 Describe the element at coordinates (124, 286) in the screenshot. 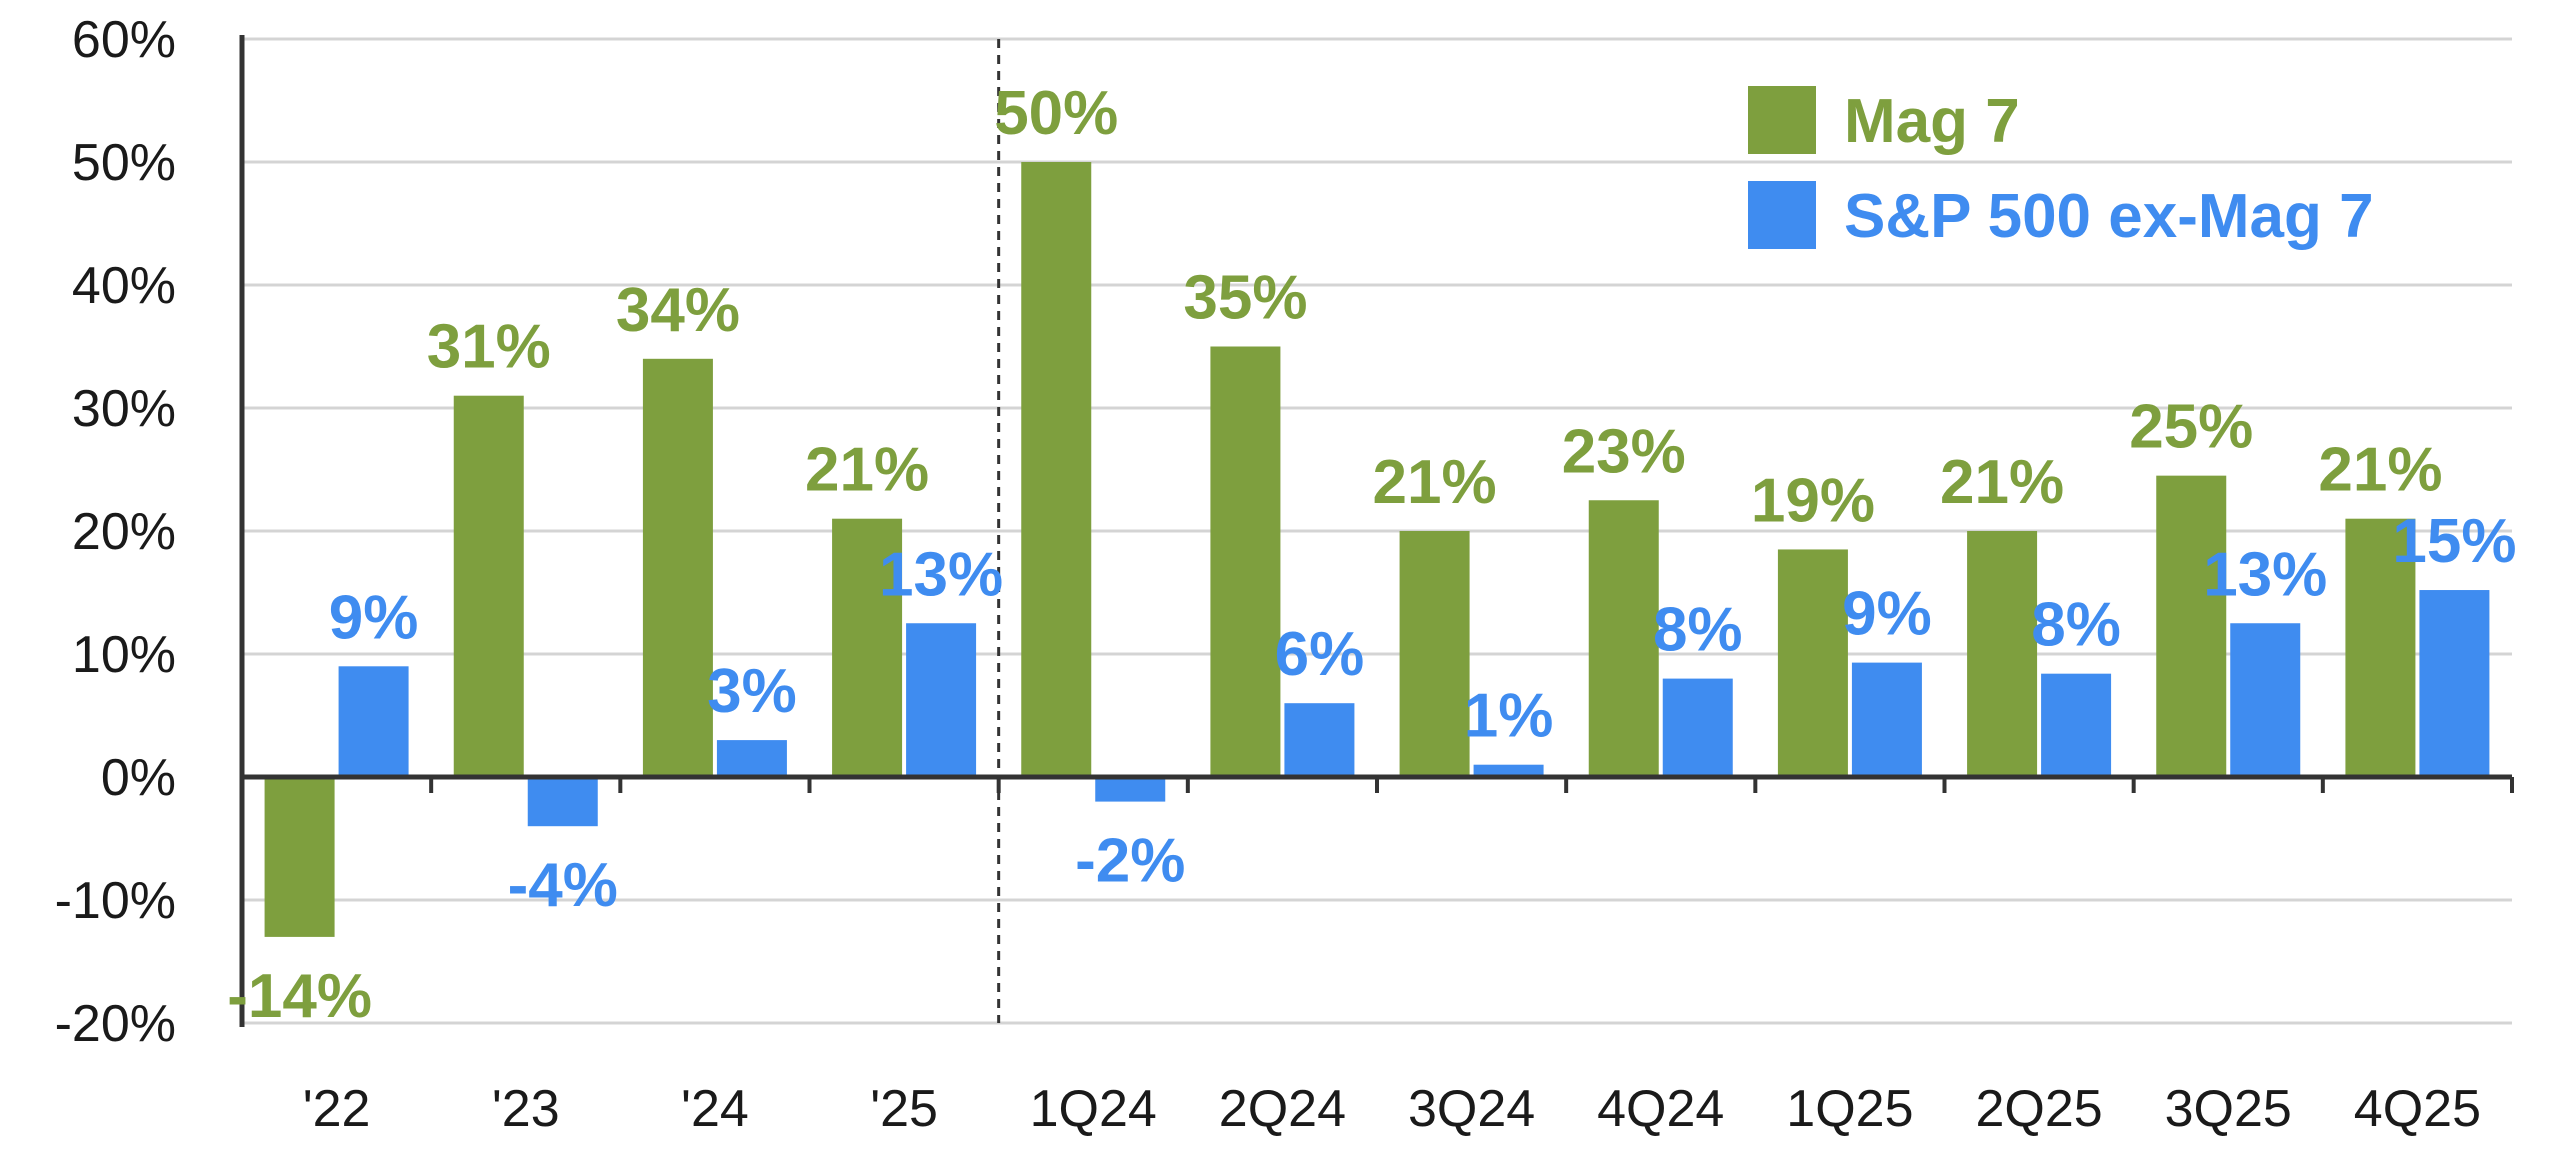

I see `y-tick-label: 40%` at that location.